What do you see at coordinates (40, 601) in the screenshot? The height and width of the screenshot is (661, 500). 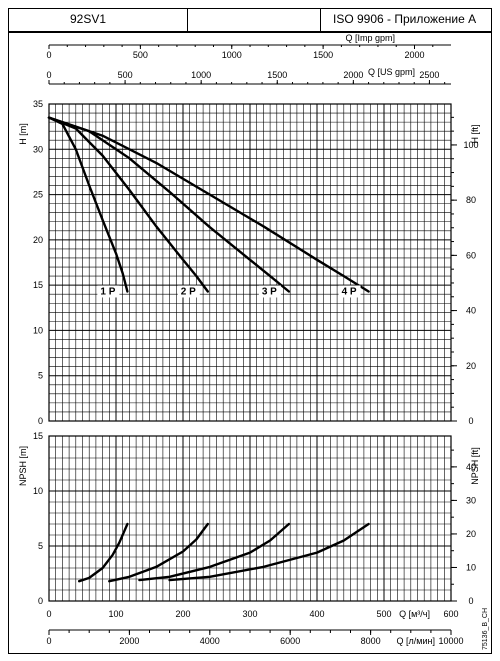 I see `npsh-y-tick-label: 0` at bounding box center [40, 601].